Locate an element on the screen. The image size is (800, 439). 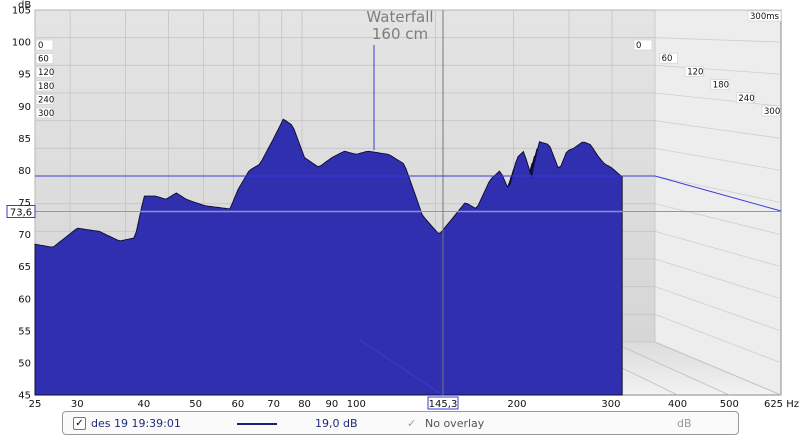
x-tick-label: 30 is located at coordinates (77, 404).